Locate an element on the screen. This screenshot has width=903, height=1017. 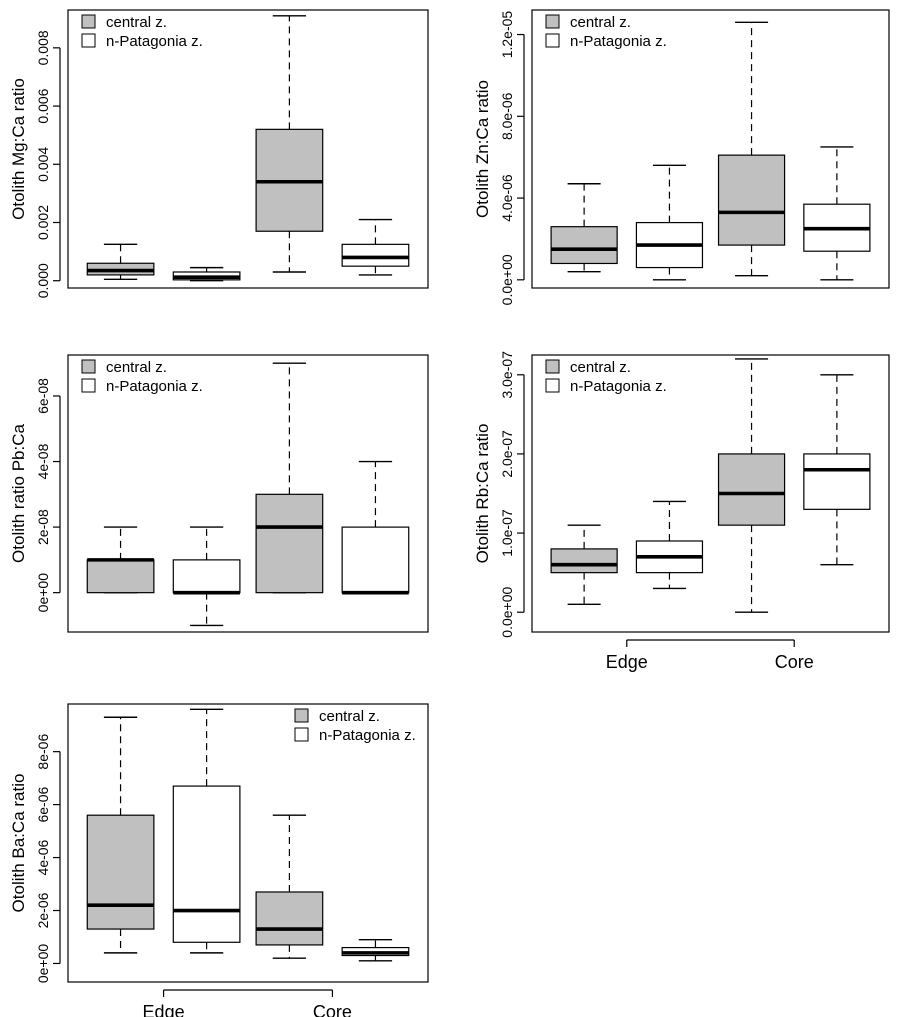
y-axis-title: Otolith Rb:Ca ratio is located at coordinates (482, 494).